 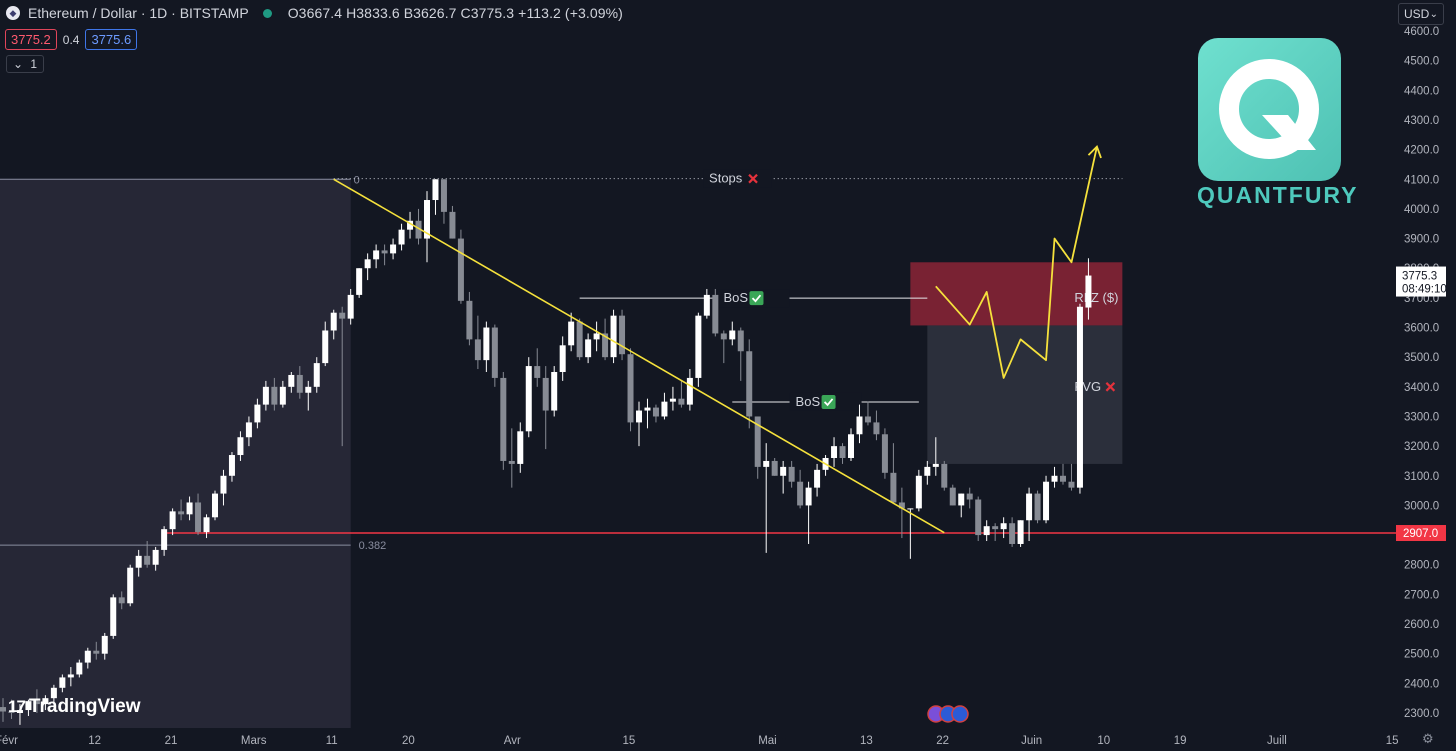 I want to click on time-tick-label: 22, so click(x=942, y=741).